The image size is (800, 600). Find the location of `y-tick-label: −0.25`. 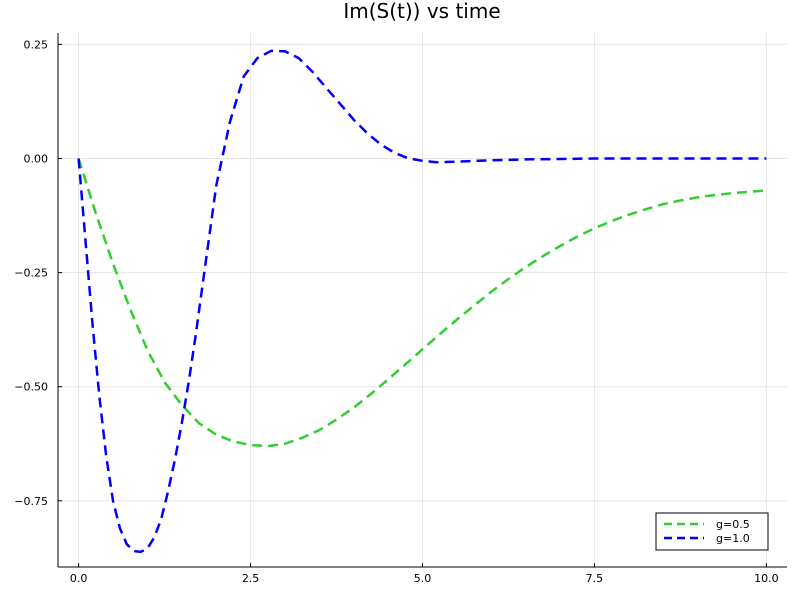

y-tick-label: −0.25 is located at coordinates (31, 273).